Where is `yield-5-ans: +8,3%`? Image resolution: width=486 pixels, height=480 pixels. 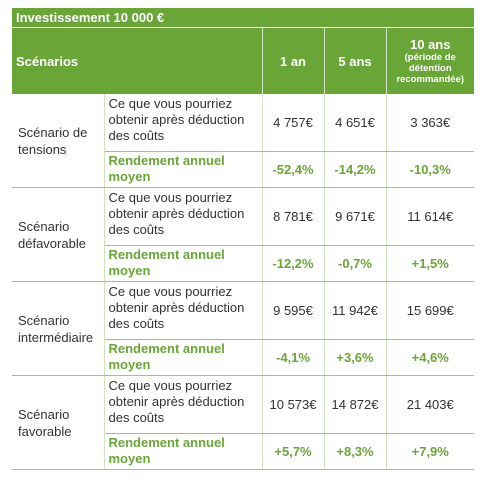 yield-5-ans: +8,3% is located at coordinates (355, 451).